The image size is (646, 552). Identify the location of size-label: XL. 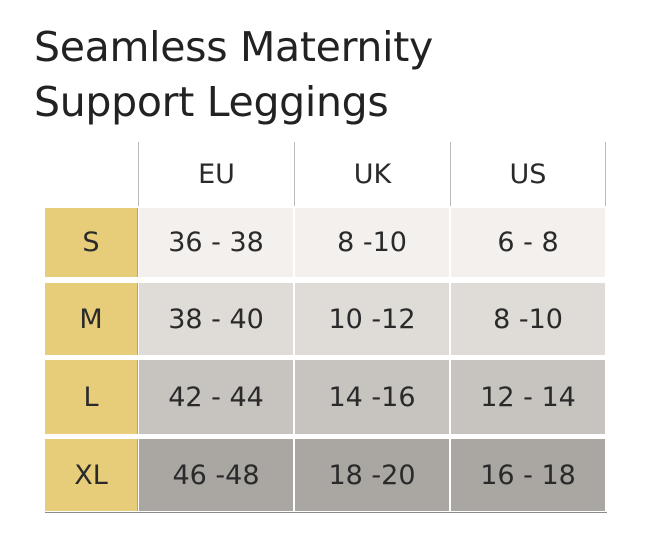
(91, 475).